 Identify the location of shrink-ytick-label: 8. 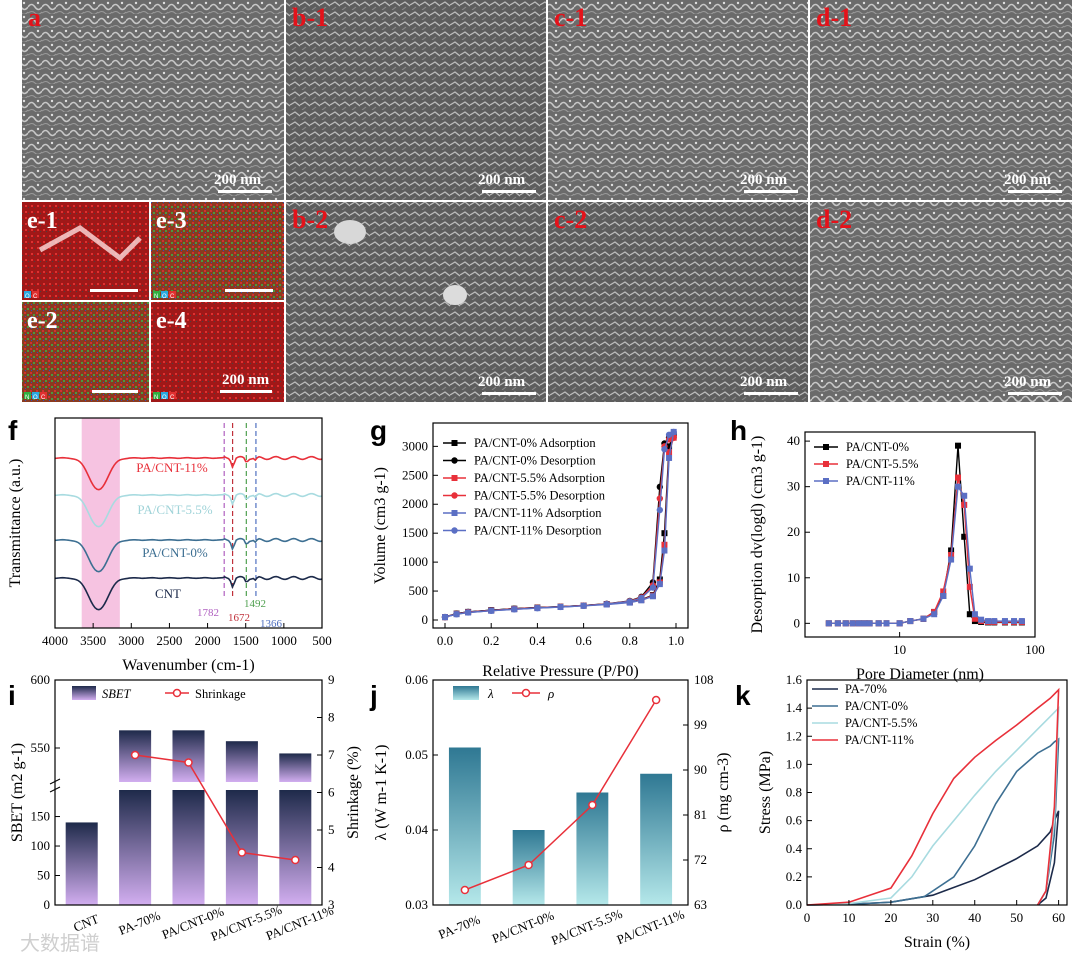
(331, 717).